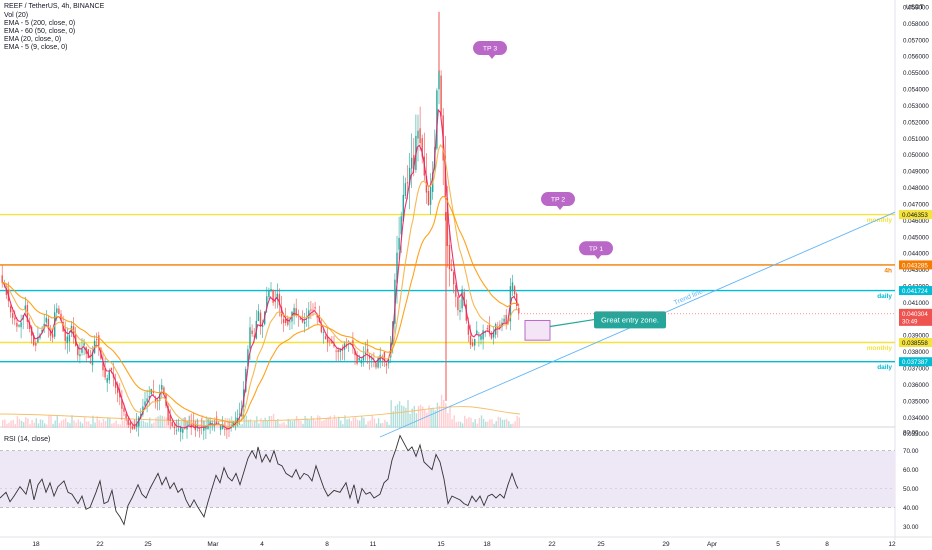 This screenshot has height=550, width=932. What do you see at coordinates (27, 439) in the screenshot?
I see `rsi-label: RSI (14, close)` at bounding box center [27, 439].